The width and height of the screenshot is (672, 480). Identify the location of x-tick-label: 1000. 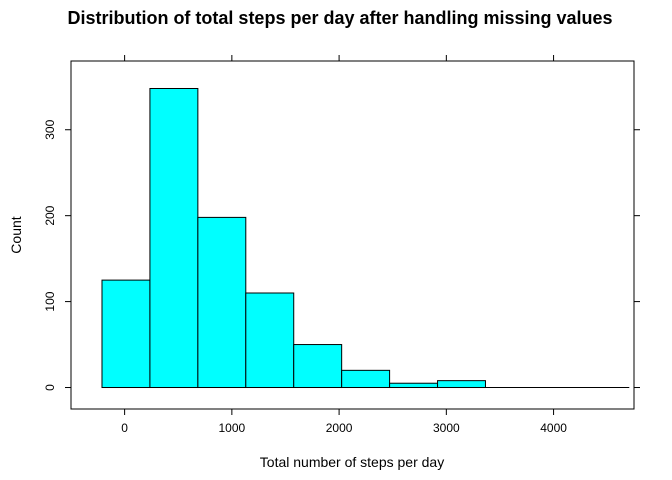
(232, 428).